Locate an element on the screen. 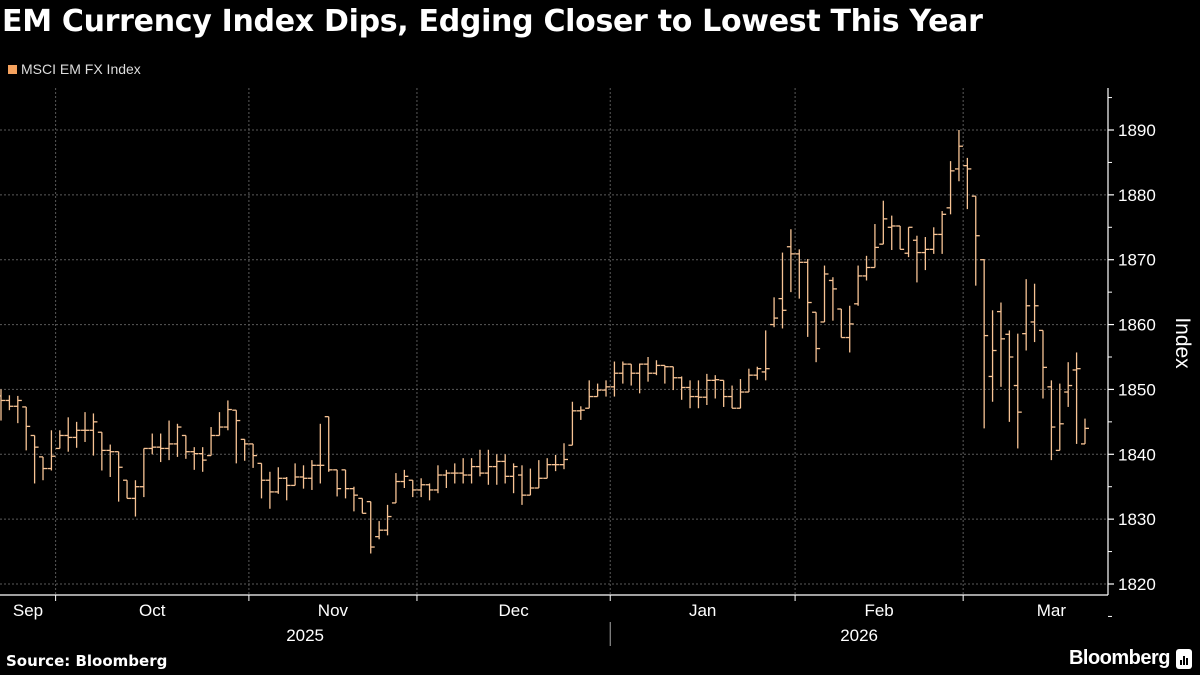  x-year-label: 2026 is located at coordinates (859, 635).